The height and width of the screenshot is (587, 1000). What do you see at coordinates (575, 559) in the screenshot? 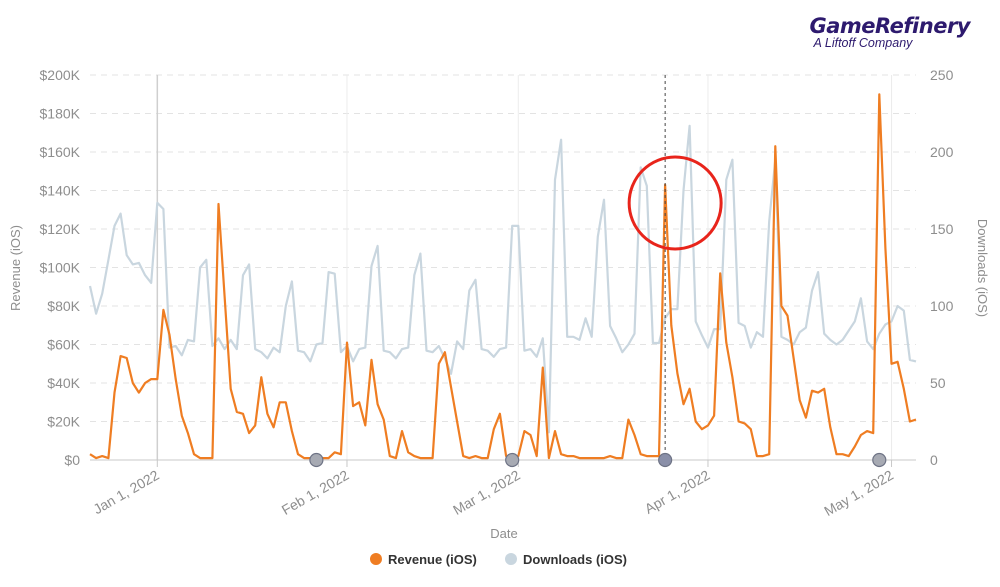
I see `legend-label-downloads: Downloads (iOS)` at bounding box center [575, 559].